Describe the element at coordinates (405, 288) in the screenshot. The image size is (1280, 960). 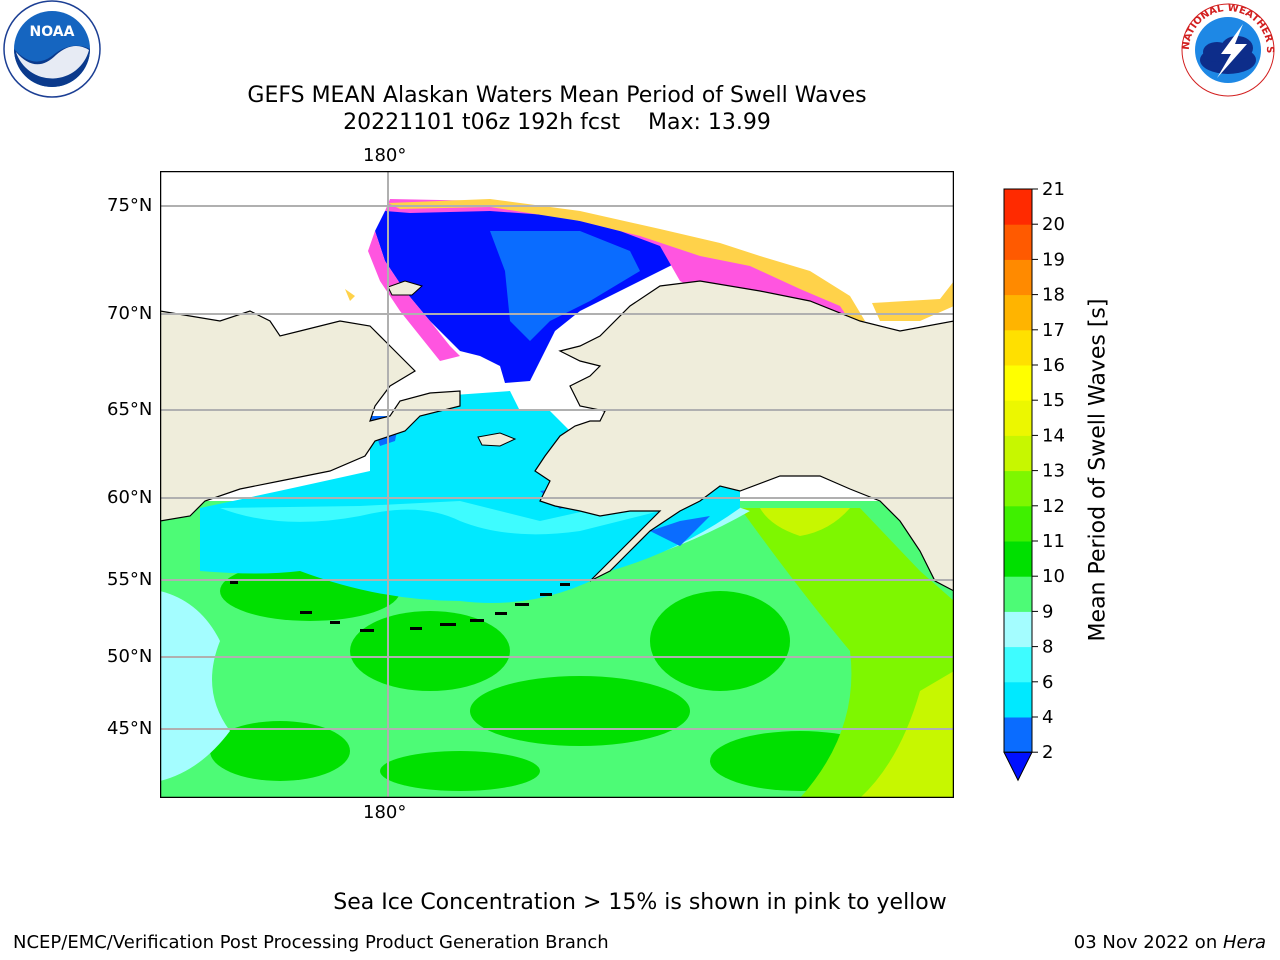
I see `land-wrangel-island` at that location.